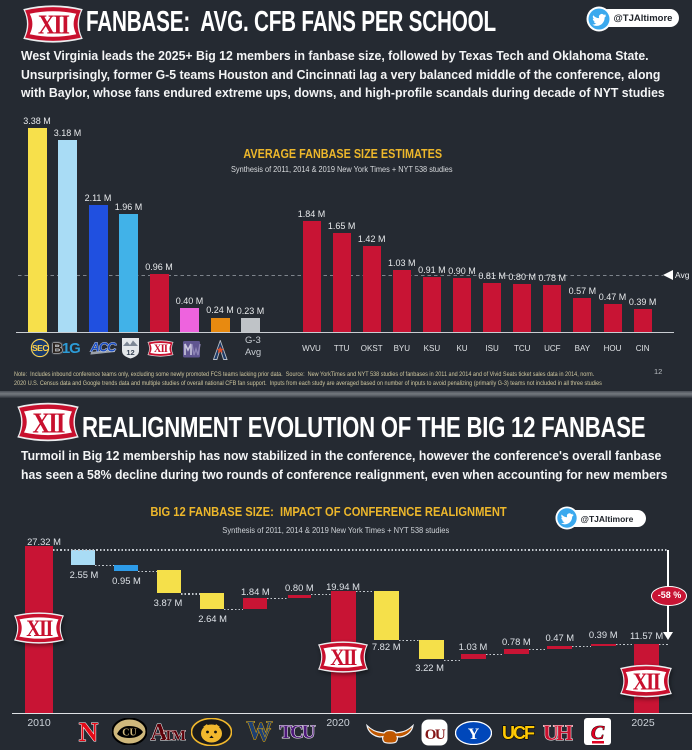 Image resolution: width=692 pixels, height=750 pixels. I want to click on svg-text: TCU, so click(297, 732).